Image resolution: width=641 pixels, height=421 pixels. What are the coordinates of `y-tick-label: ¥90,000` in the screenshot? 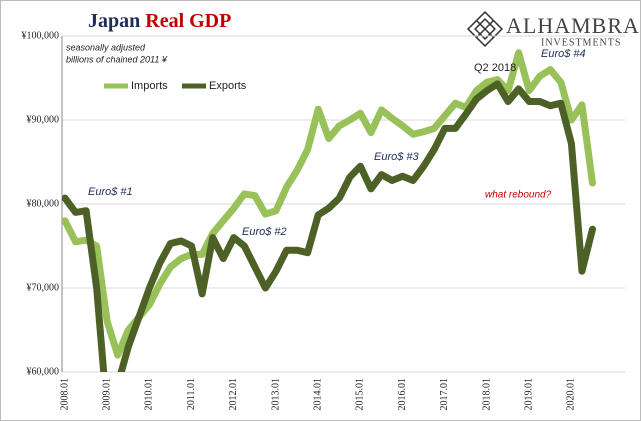 It's located at (43, 119).